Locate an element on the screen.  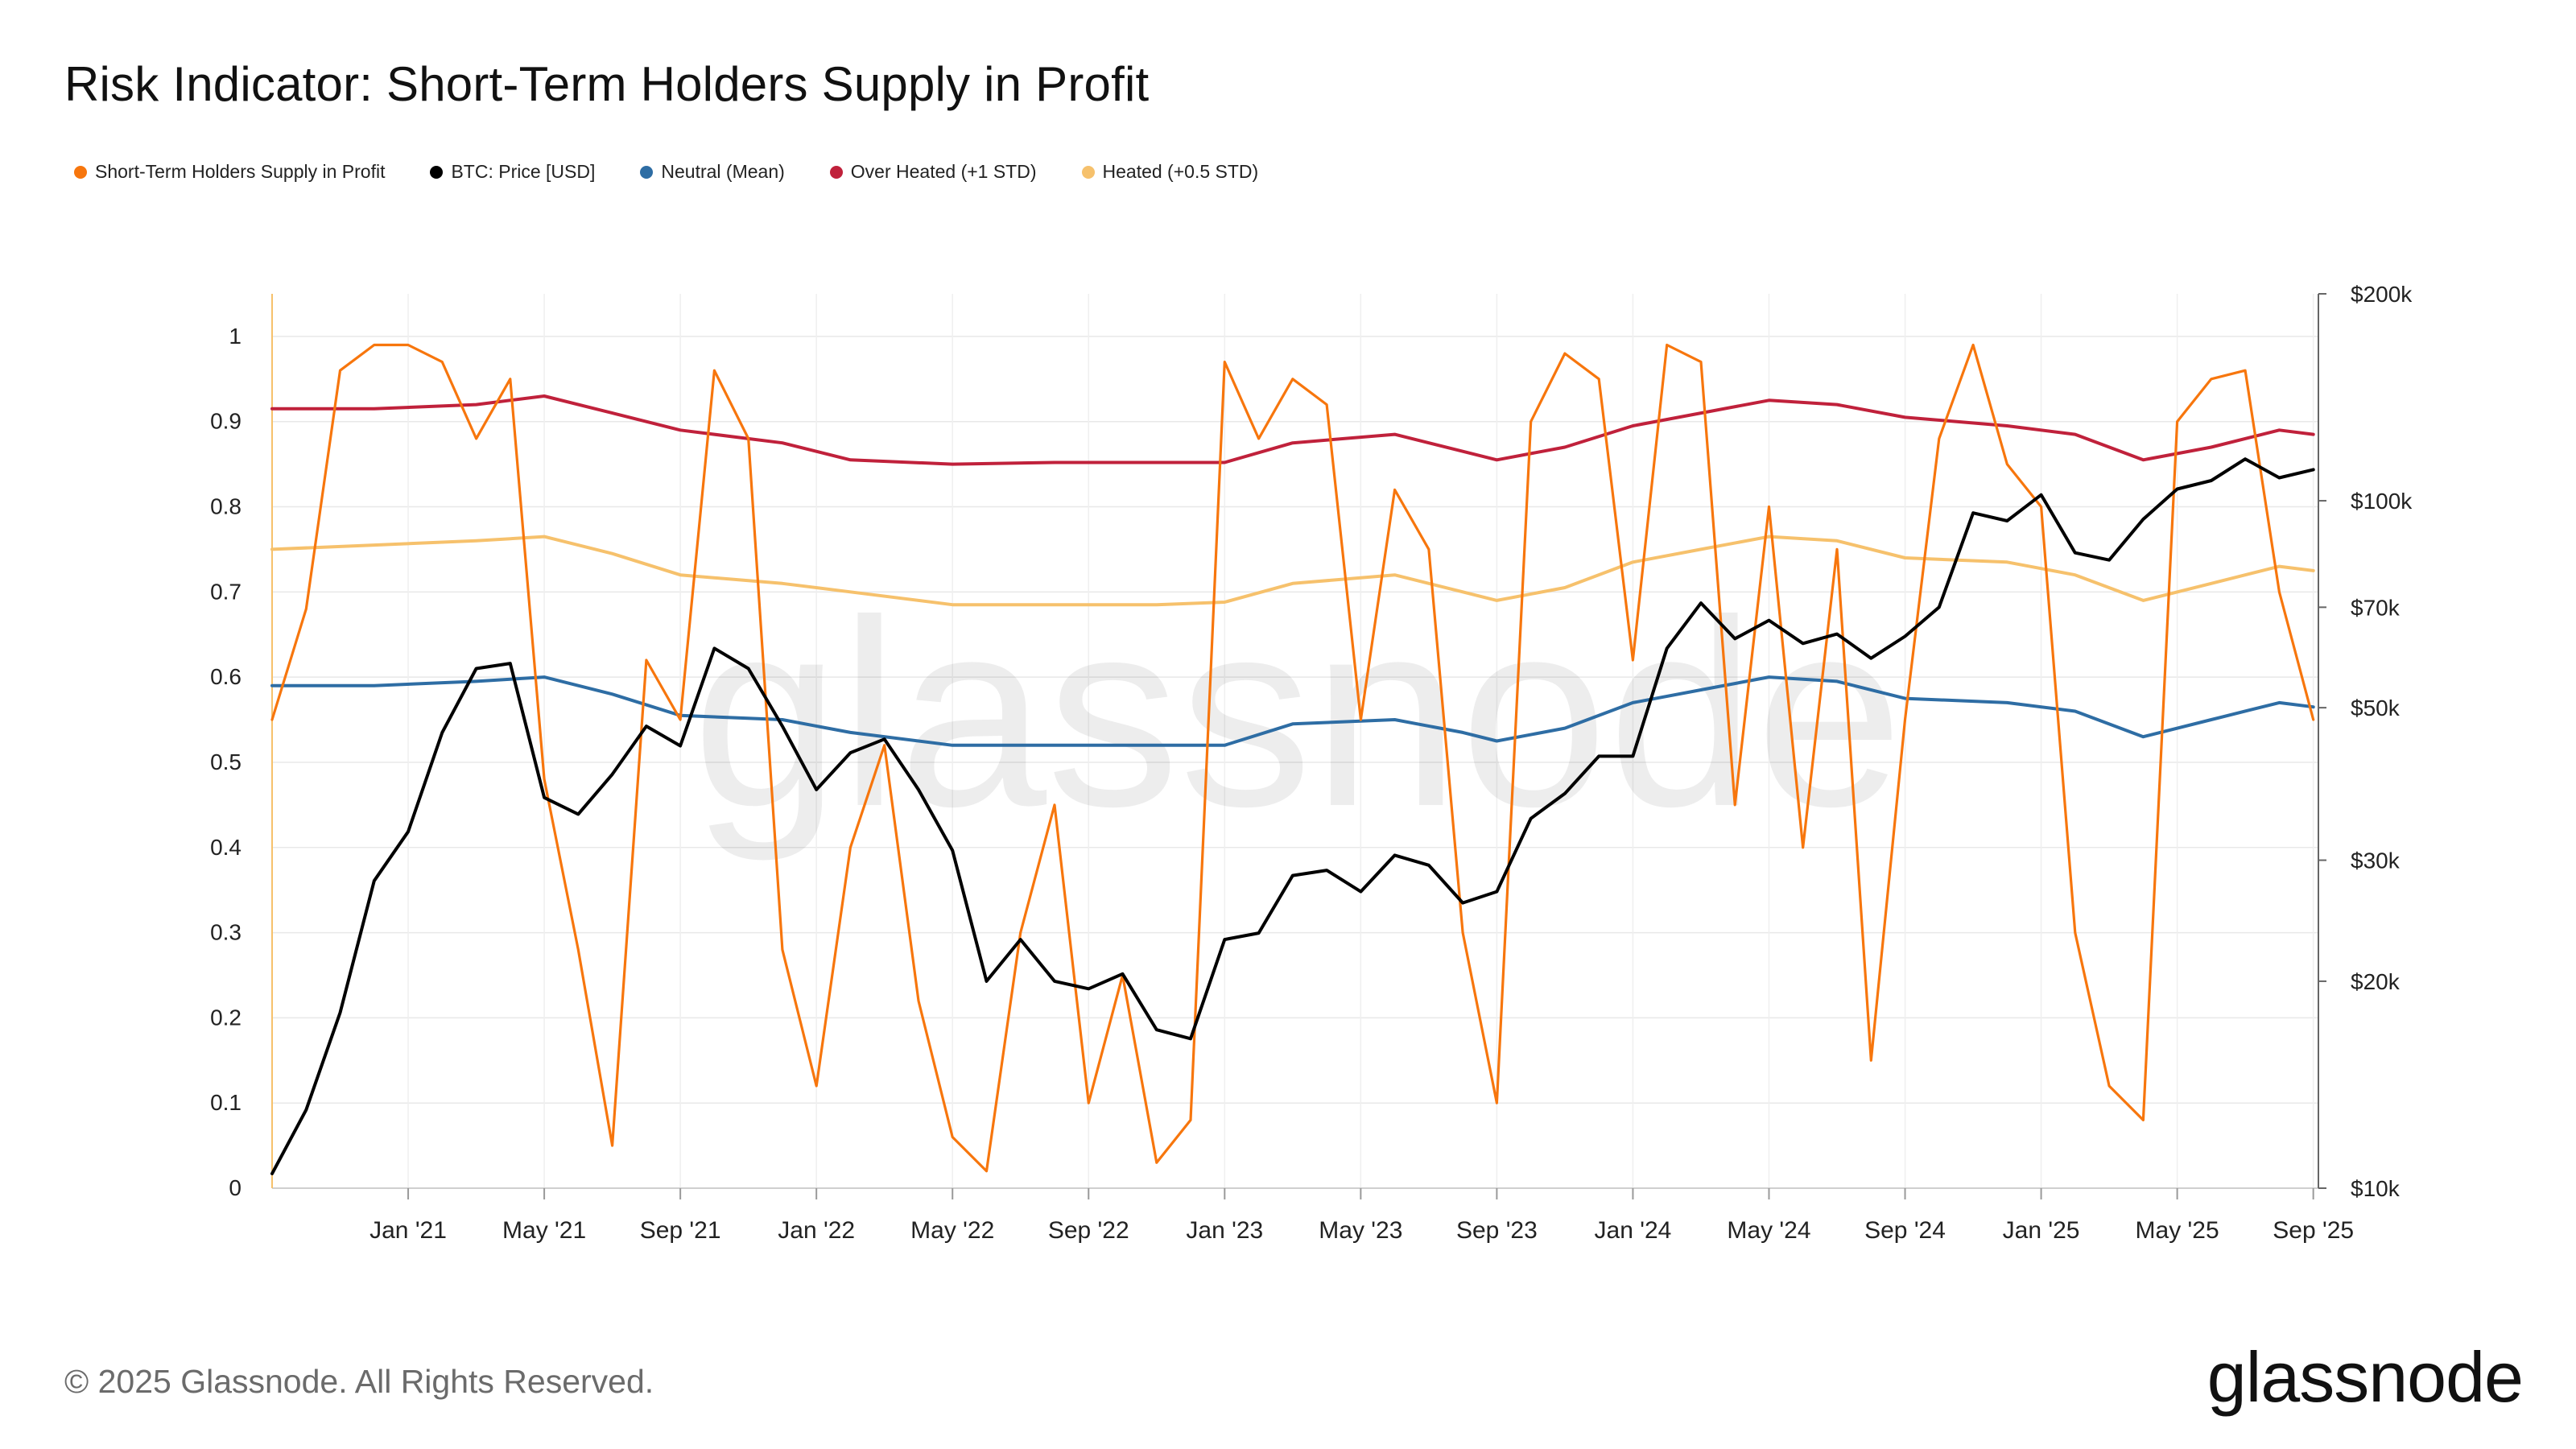
y-left-tick-label: 0.3 is located at coordinates (226, 932).